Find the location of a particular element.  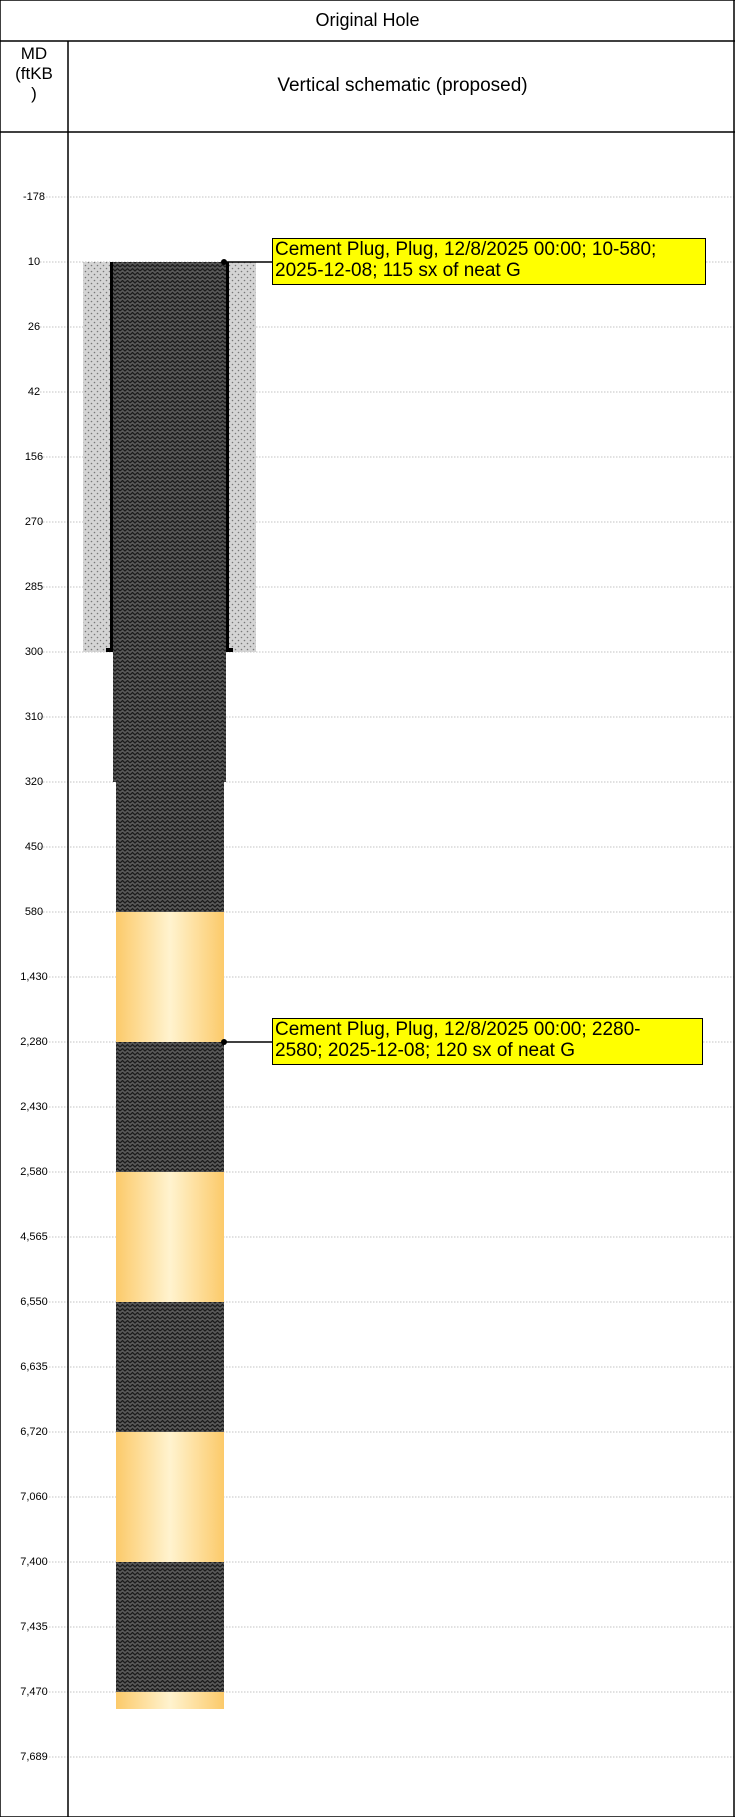

depth-tick-label: 6,550 is located at coordinates (34, 1302).